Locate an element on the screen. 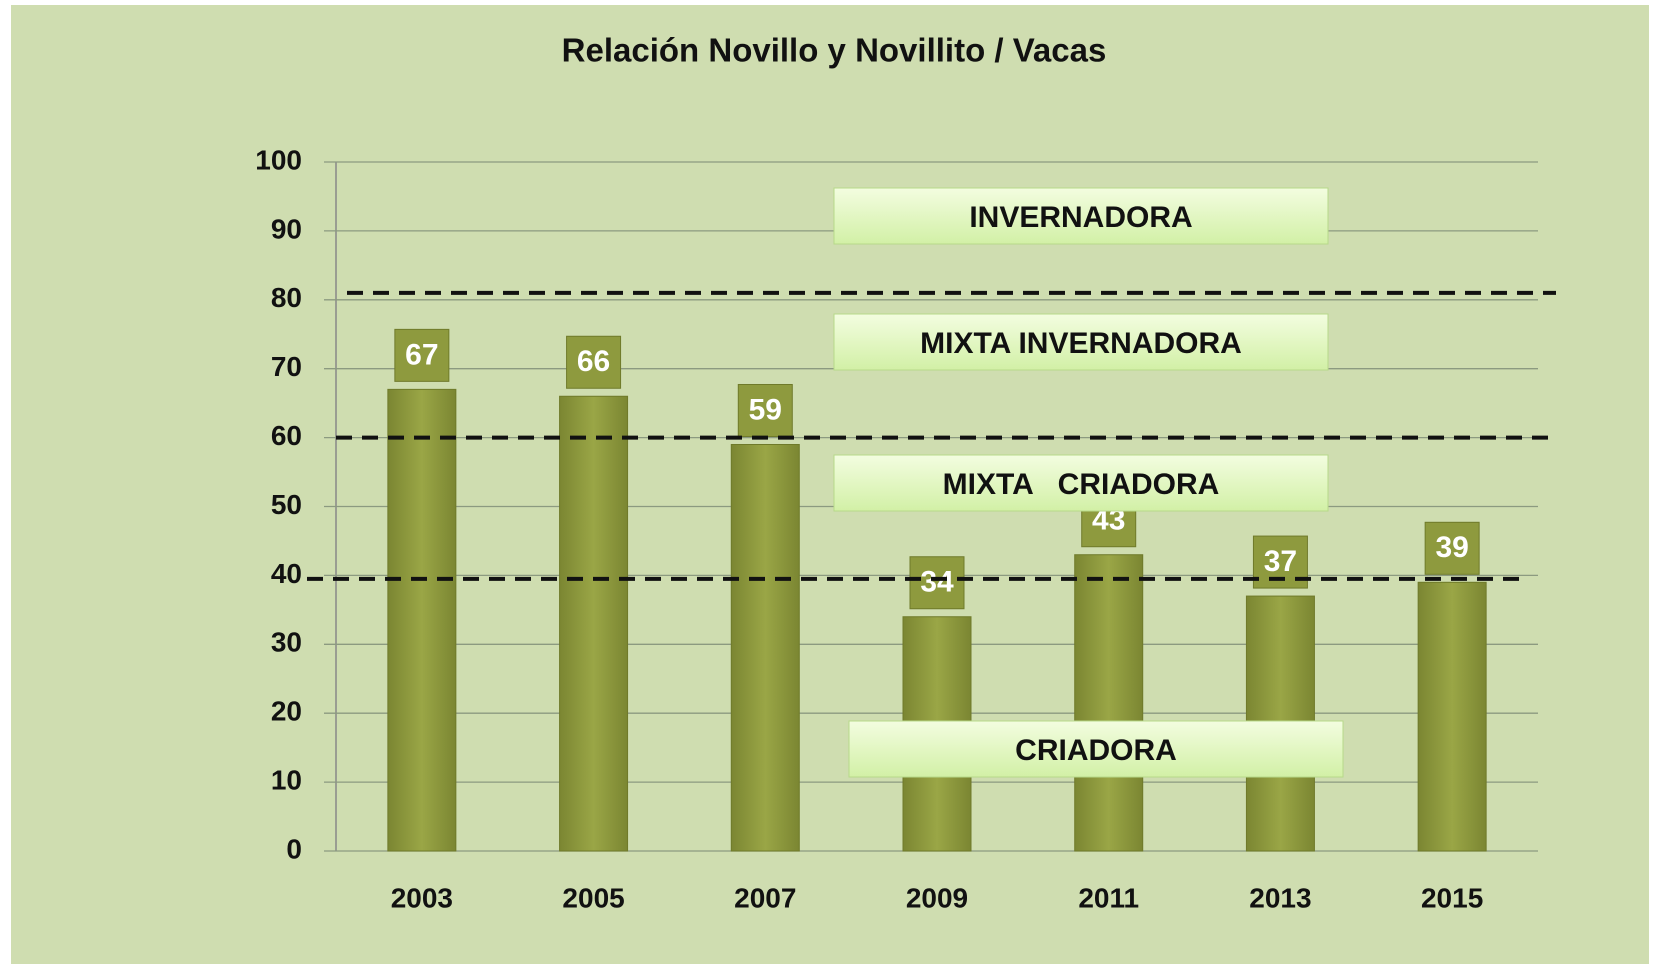  annotation: CRIADORA is located at coordinates (1096, 750).